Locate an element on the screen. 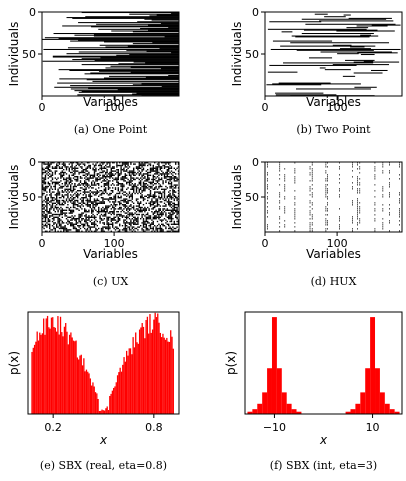  x-axis-title: Variables is located at coordinates (333, 254).